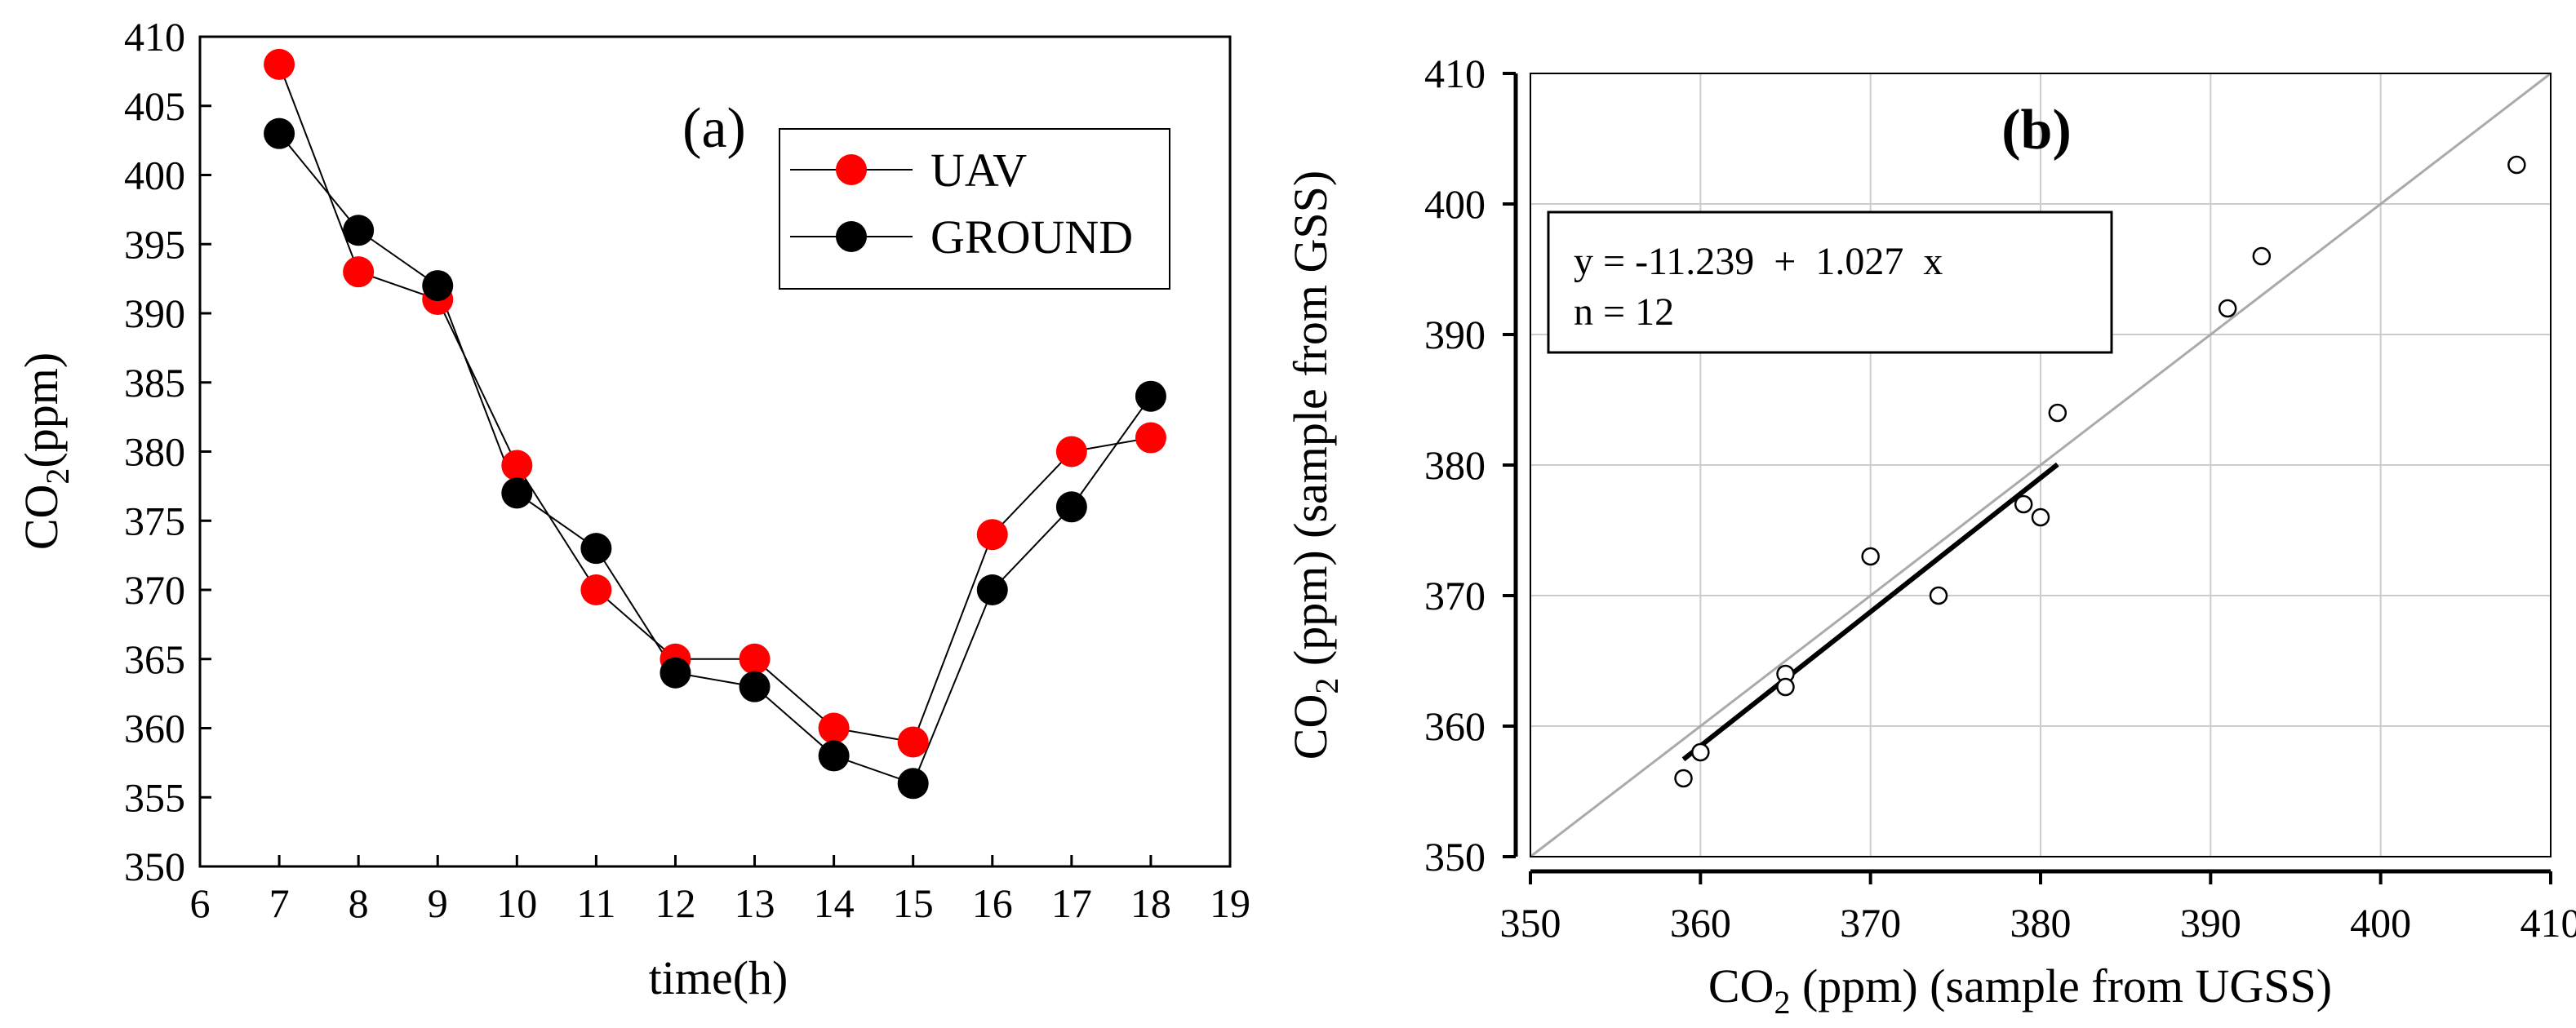 The height and width of the screenshot is (1028, 2576). What do you see at coordinates (1310, 727) in the screenshot?
I see `panel-b-y-label-main: CO` at bounding box center [1310, 727].